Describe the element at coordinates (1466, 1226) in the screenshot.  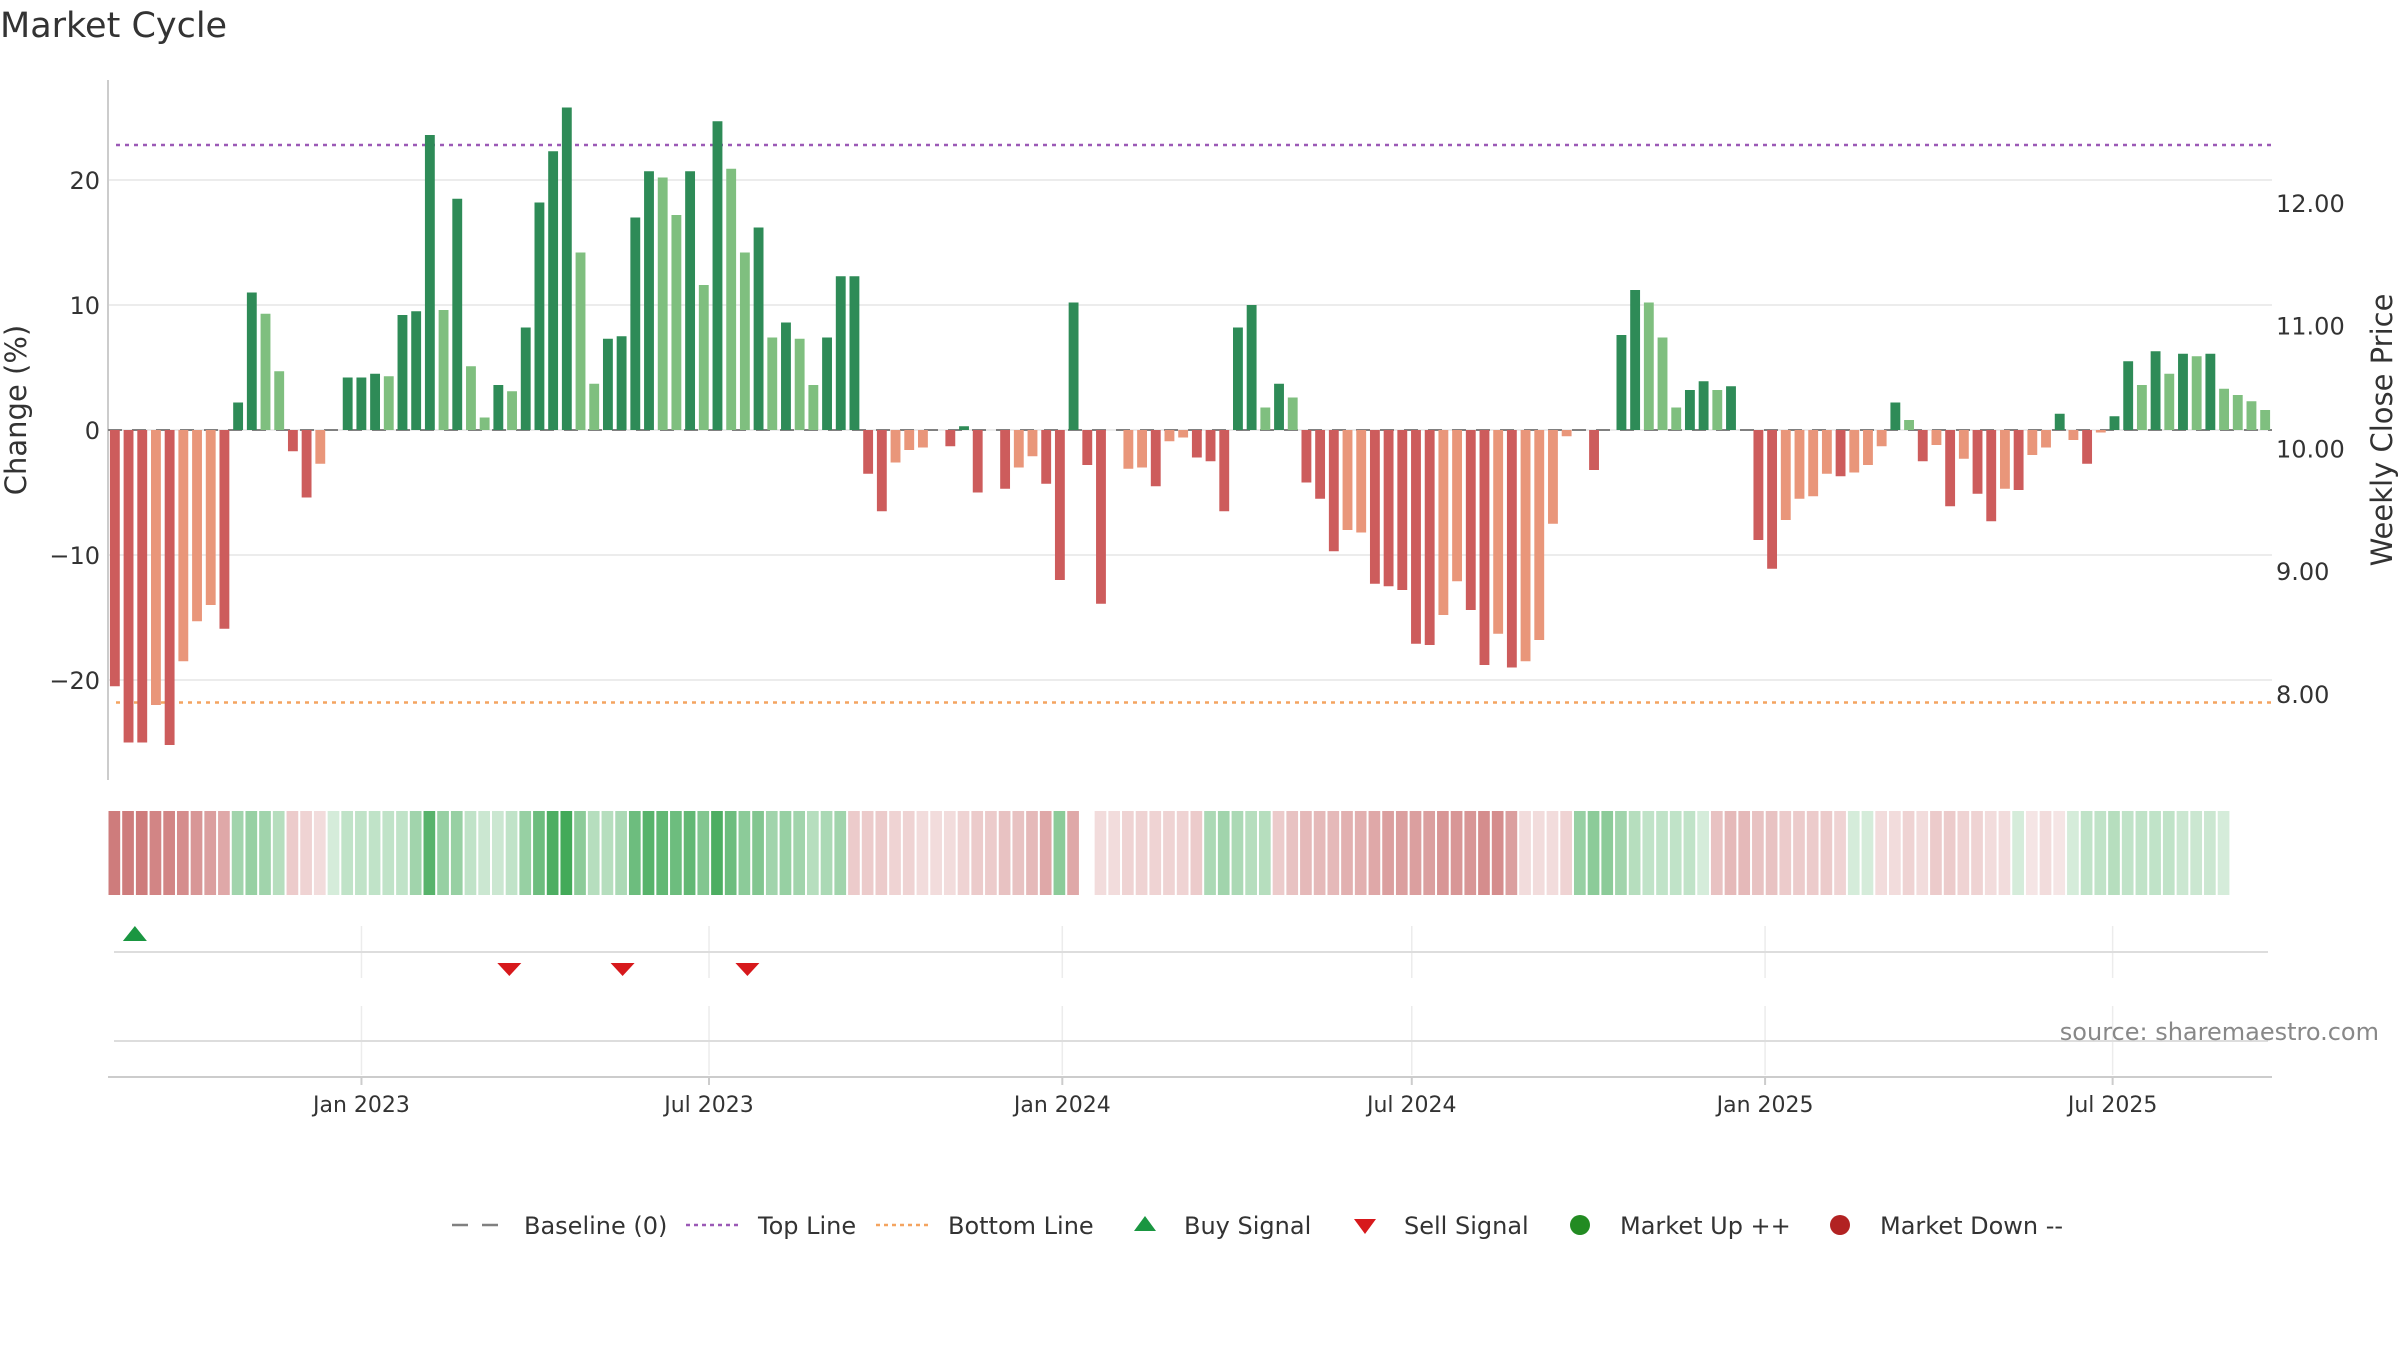
I see `legend-label: Sell Signal` at that location.